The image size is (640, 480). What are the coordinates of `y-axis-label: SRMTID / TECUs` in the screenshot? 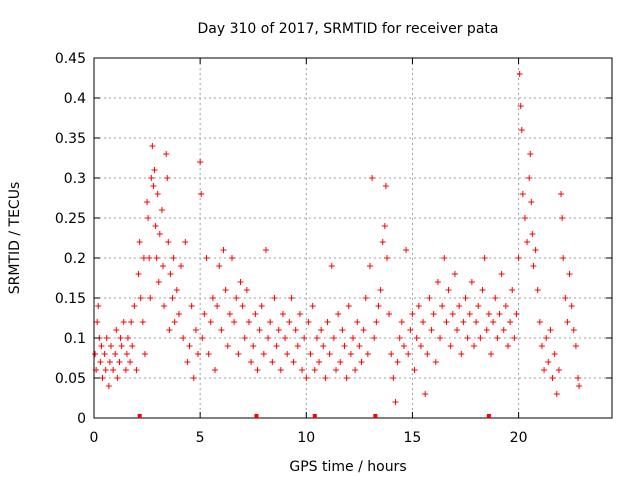 It's located at (15, 238).